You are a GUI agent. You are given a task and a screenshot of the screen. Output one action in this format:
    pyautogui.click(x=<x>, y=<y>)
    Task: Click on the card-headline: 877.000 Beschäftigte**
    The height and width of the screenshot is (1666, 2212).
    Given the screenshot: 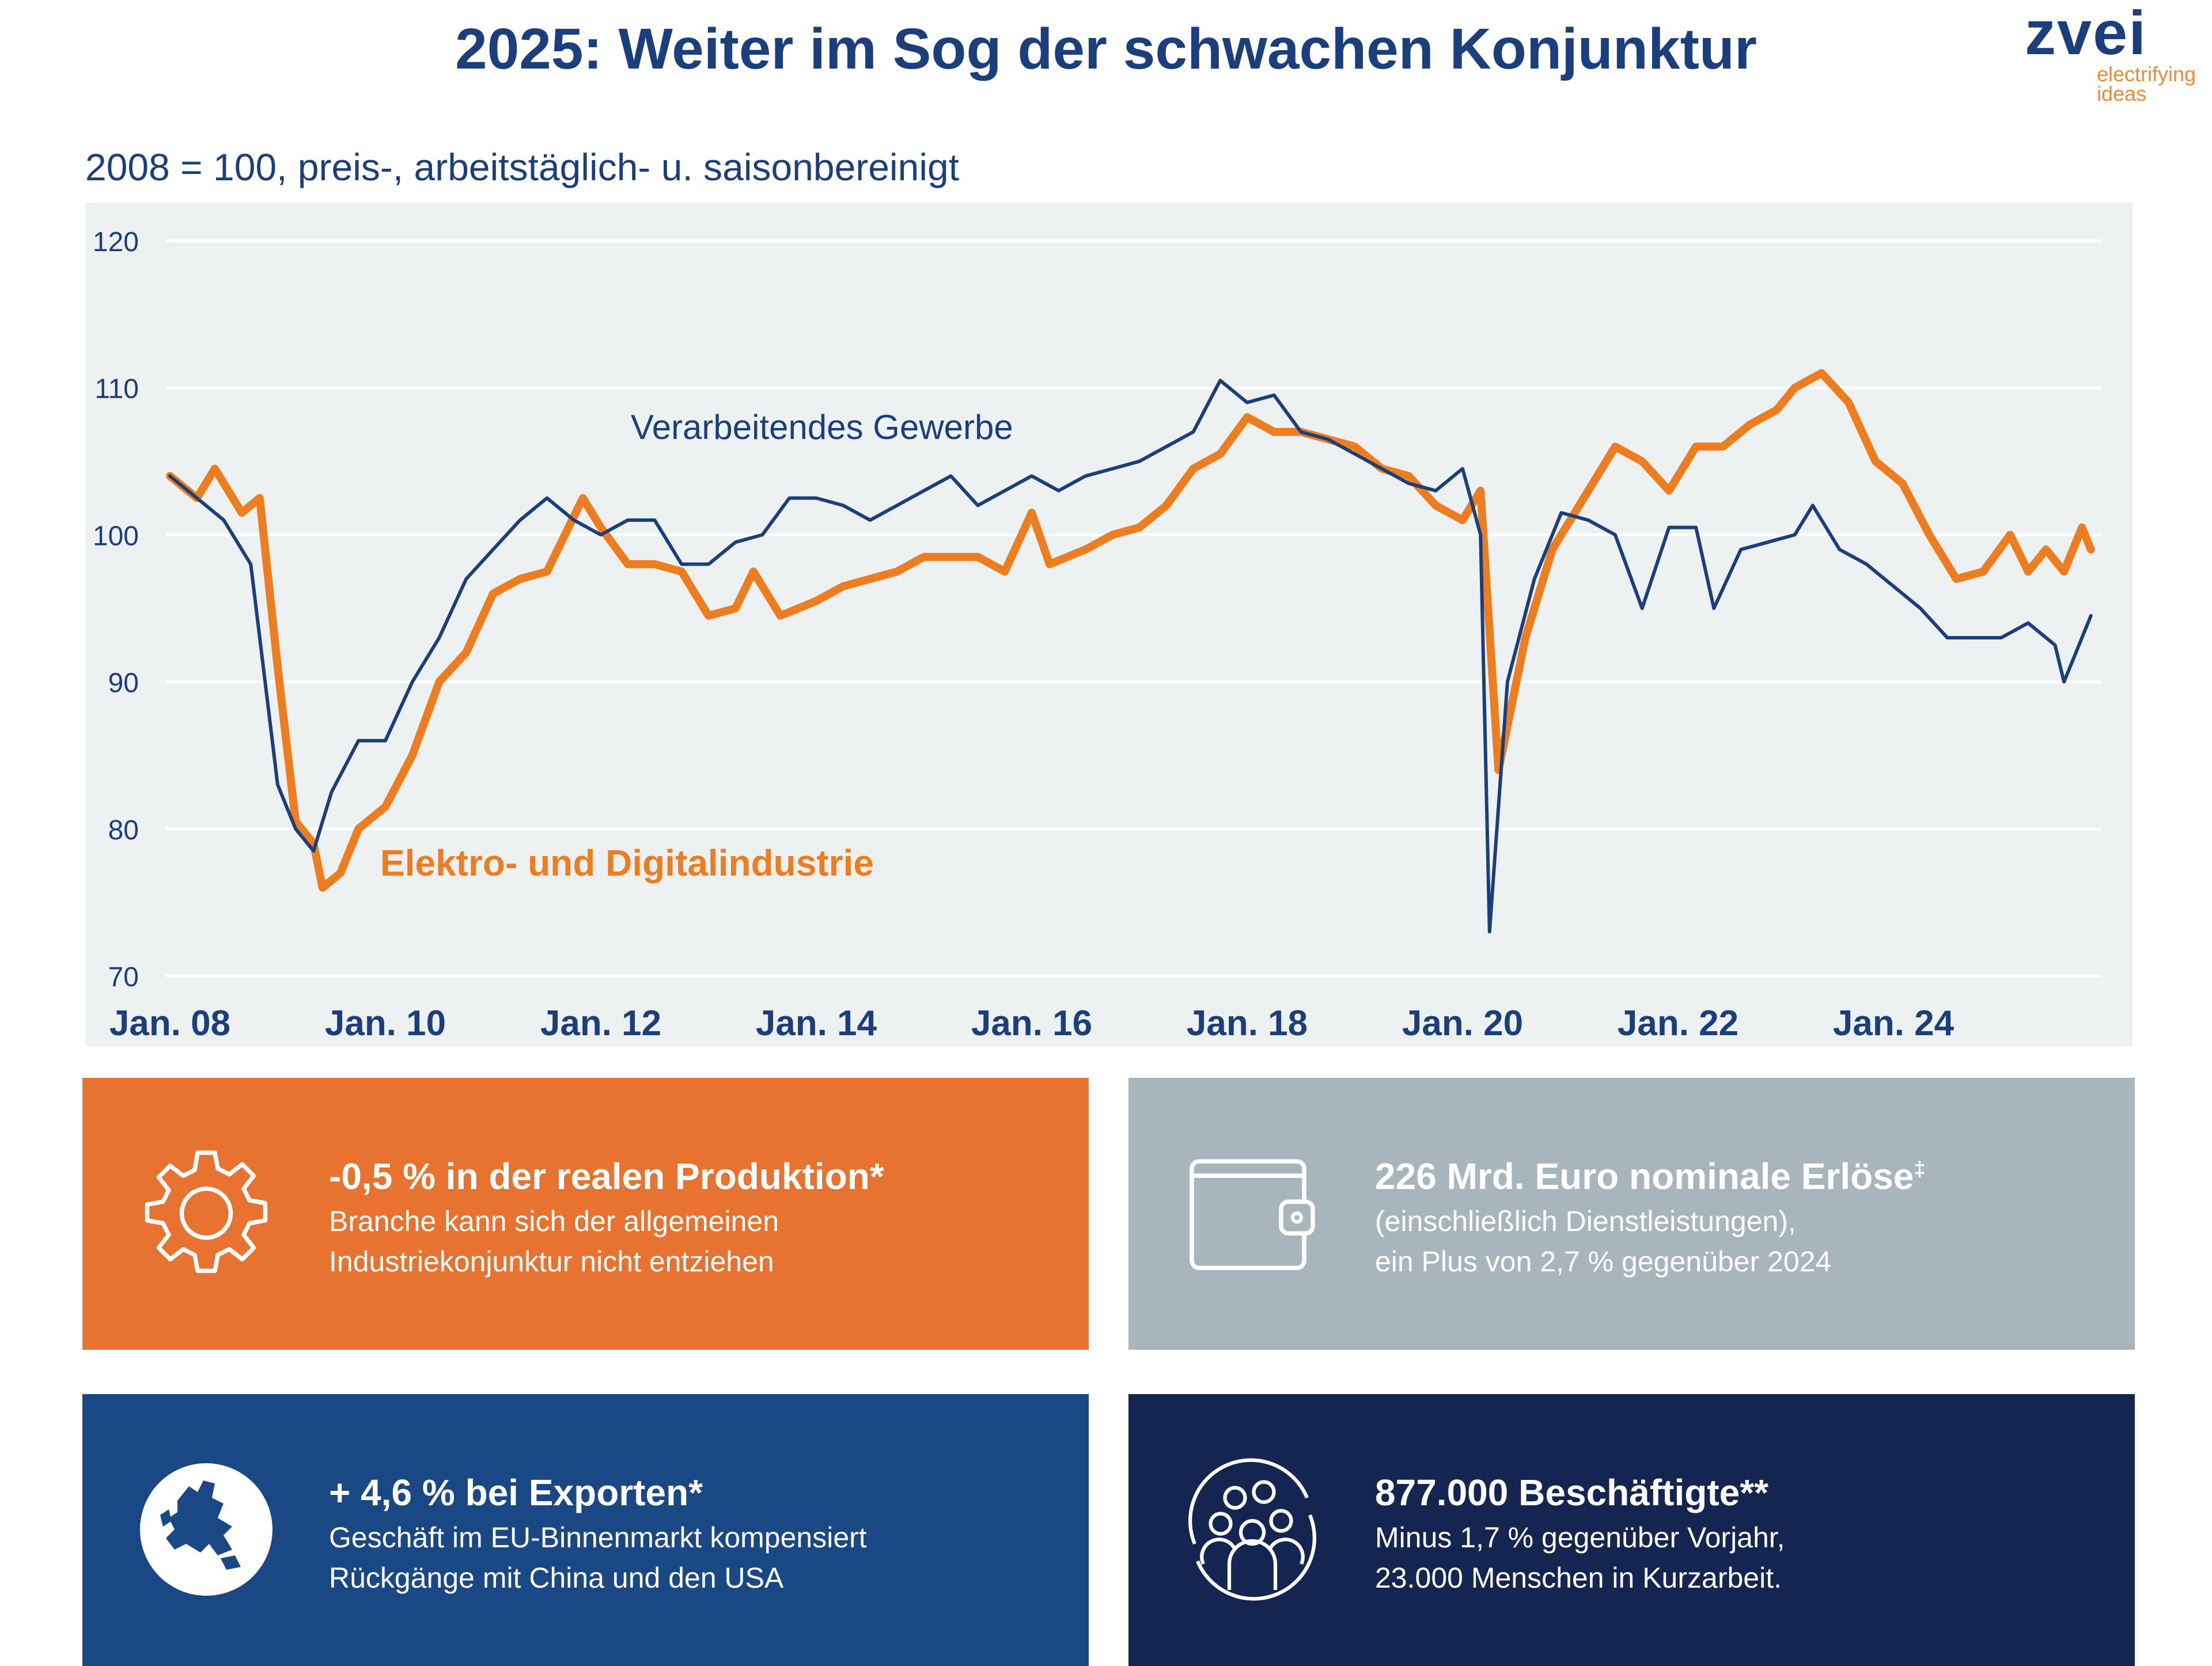 What is the action you would take?
    pyautogui.click(x=1572, y=1492)
    